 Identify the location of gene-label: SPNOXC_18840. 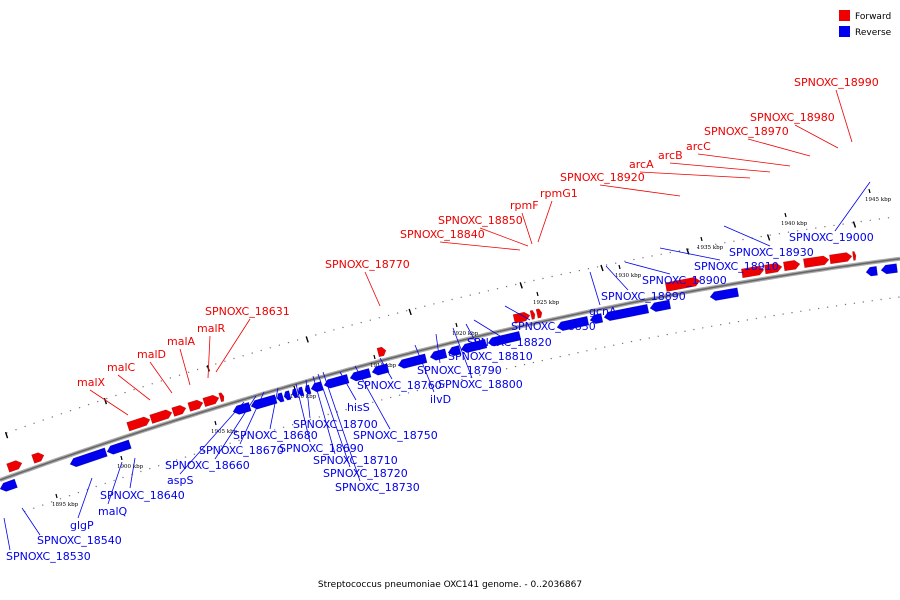
(442, 234).